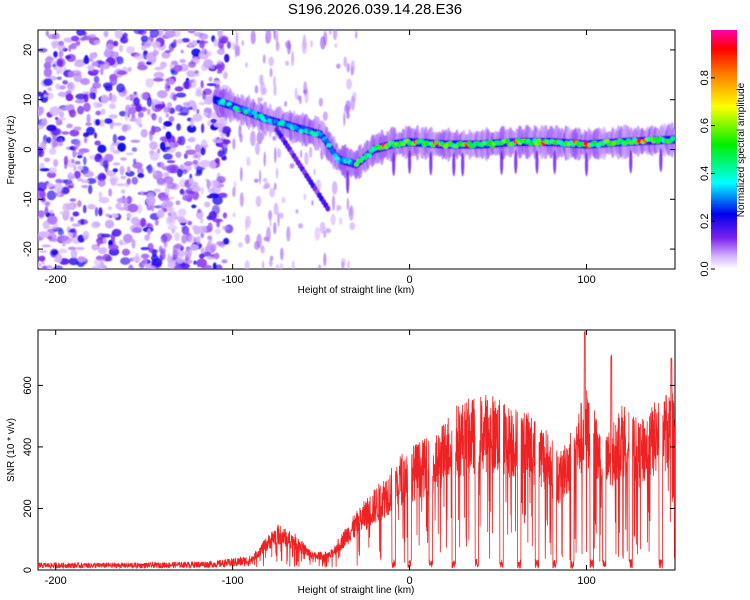  What do you see at coordinates (11, 150) in the screenshot?
I see `spectrogram-y-label: Frequency (Hz)` at bounding box center [11, 150].